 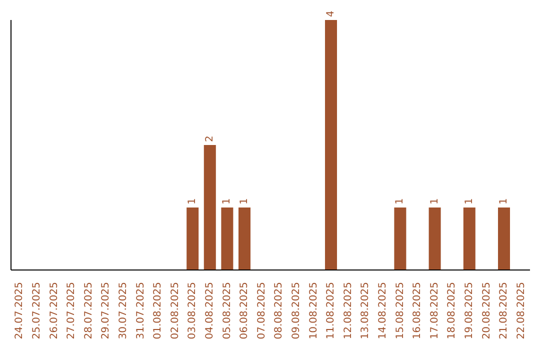 What do you see at coordinates (314, 311) in the screenshot?
I see `x-tick-label: 10.08.2025` at bounding box center [314, 311].